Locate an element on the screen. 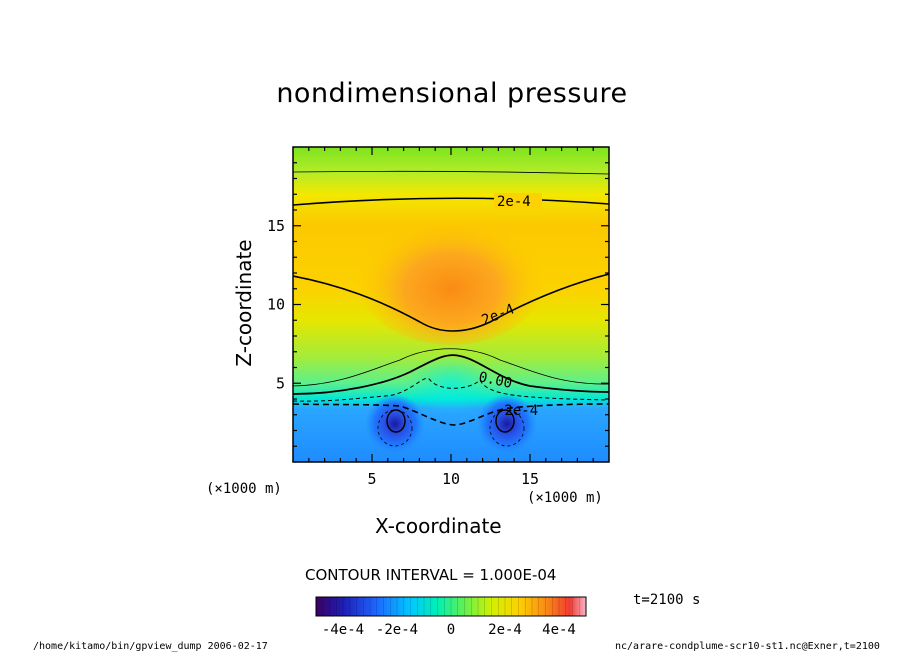 Image resolution: width=904 pixels, height=654 pixels. contour-label: 0.00 is located at coordinates (495, 380).